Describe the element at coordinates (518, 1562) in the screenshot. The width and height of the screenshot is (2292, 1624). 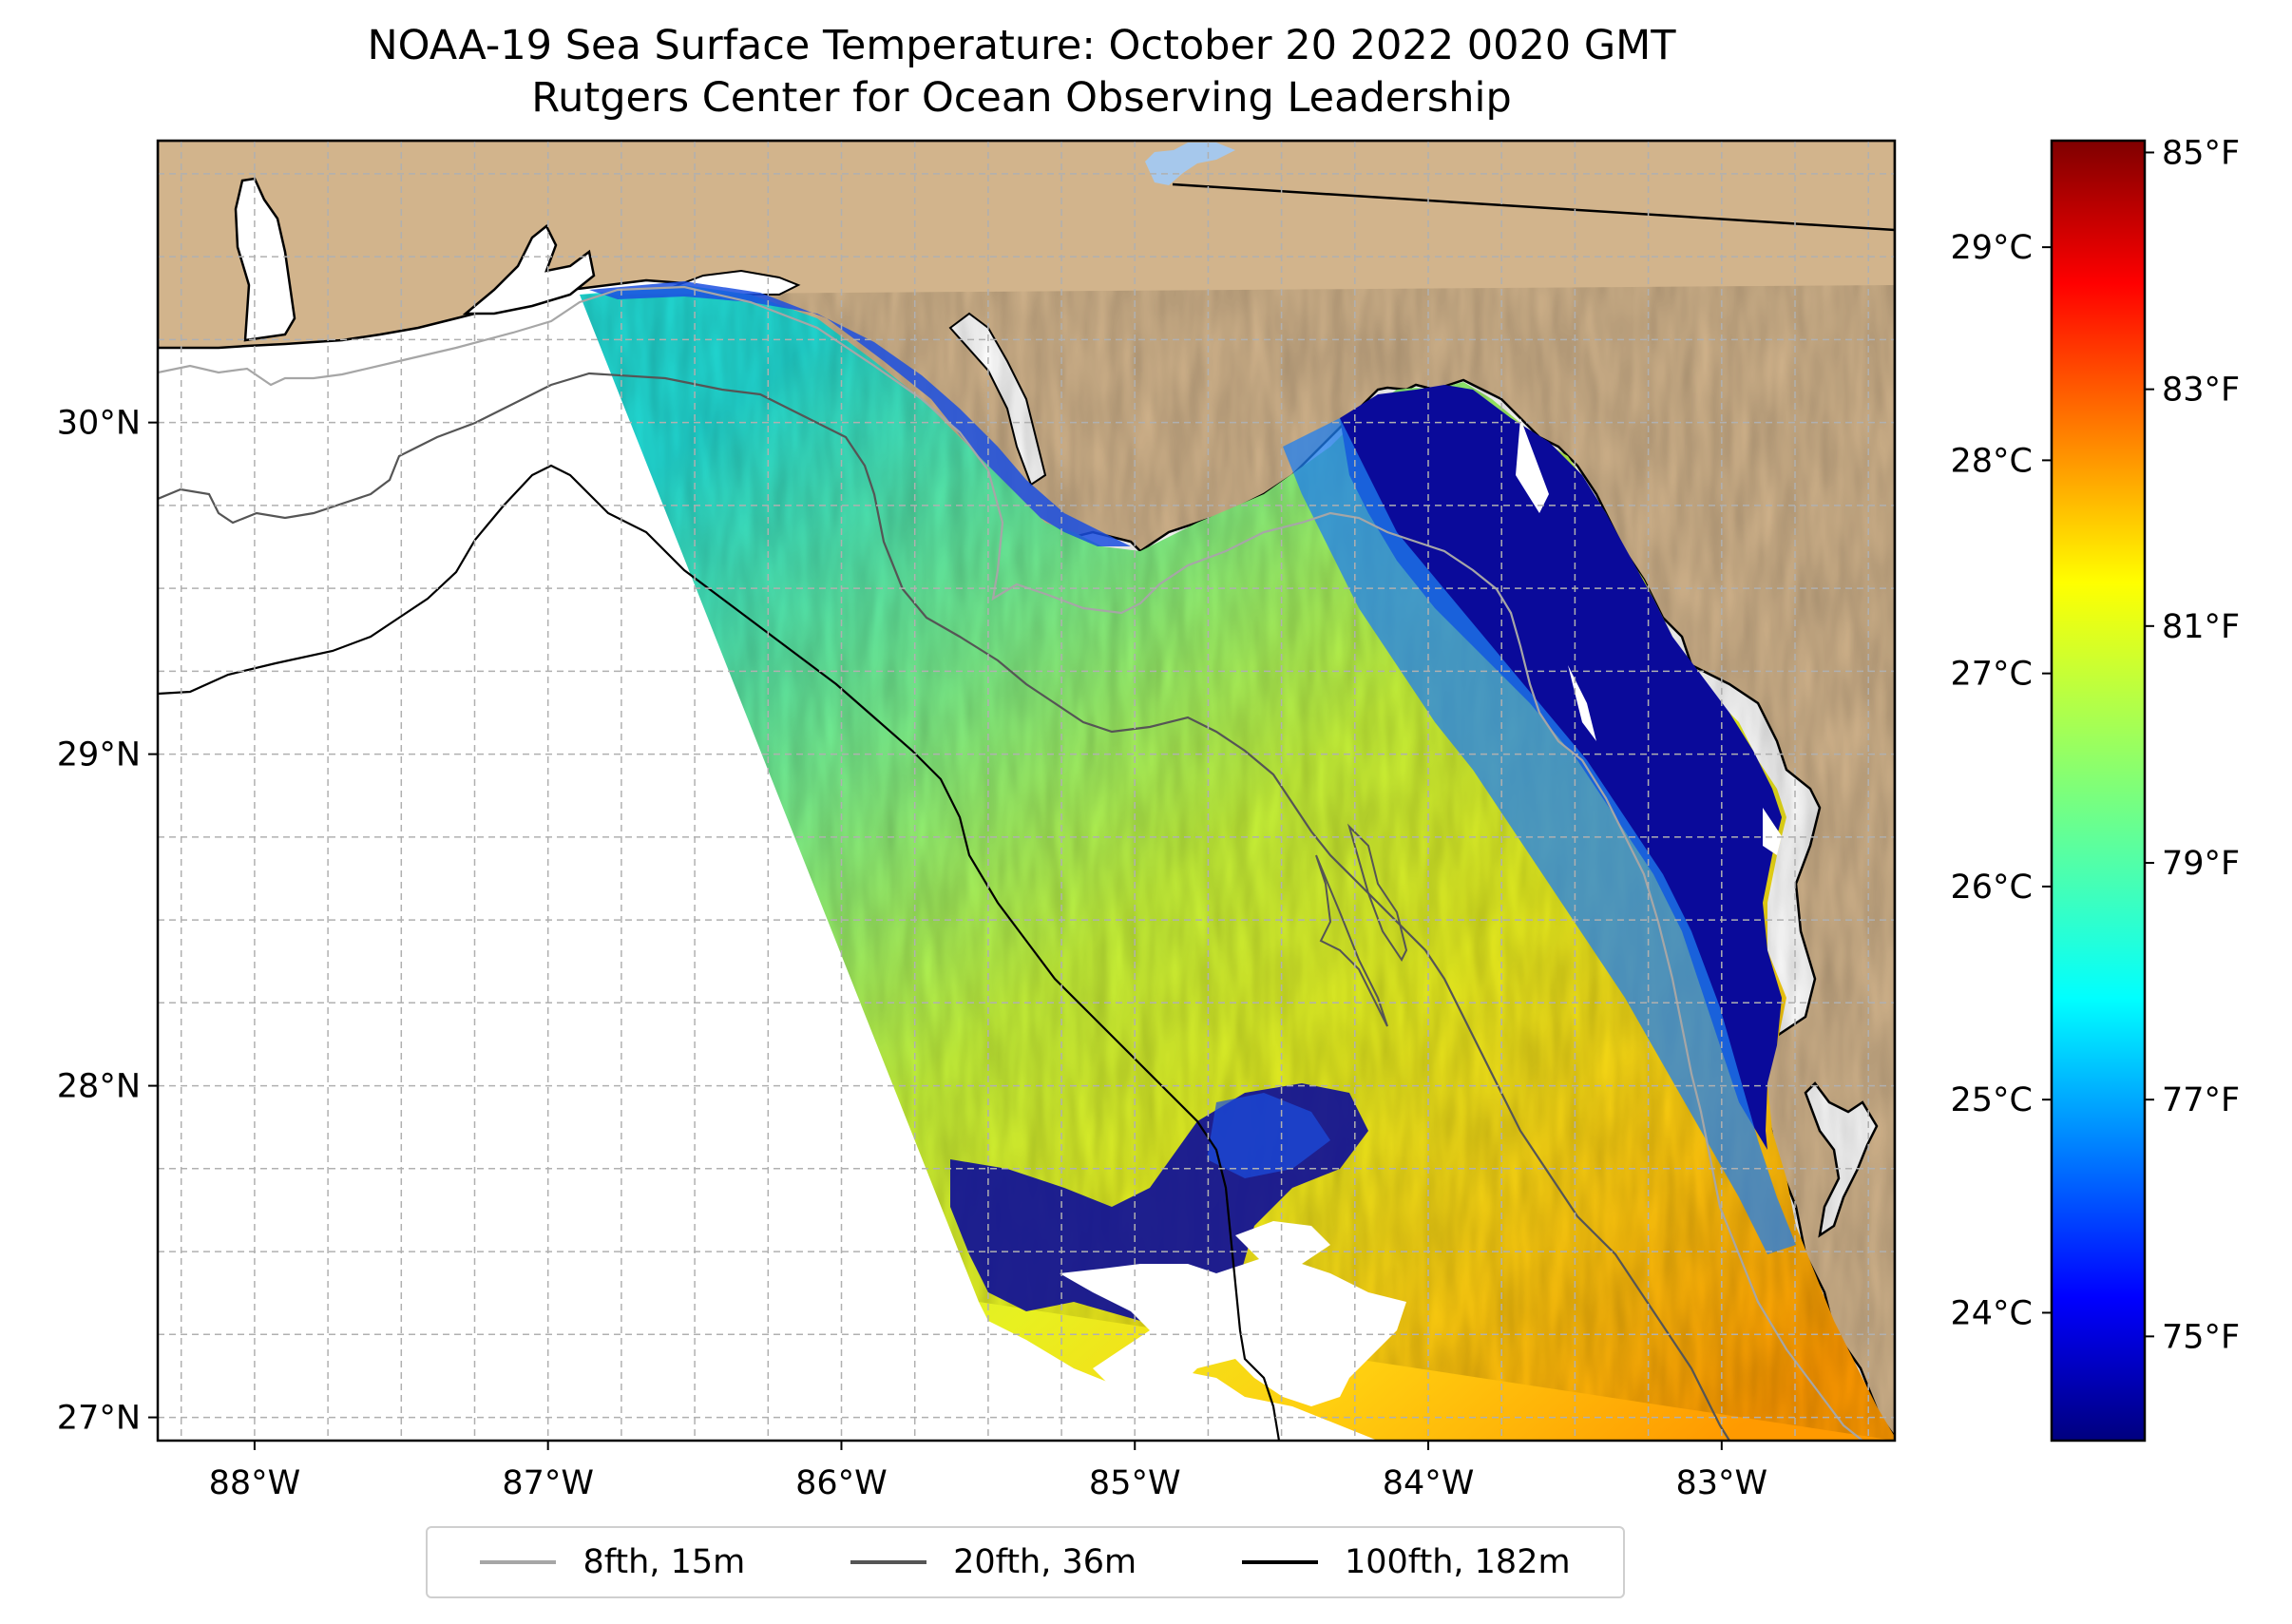
I see `legend-line-15m` at that location.